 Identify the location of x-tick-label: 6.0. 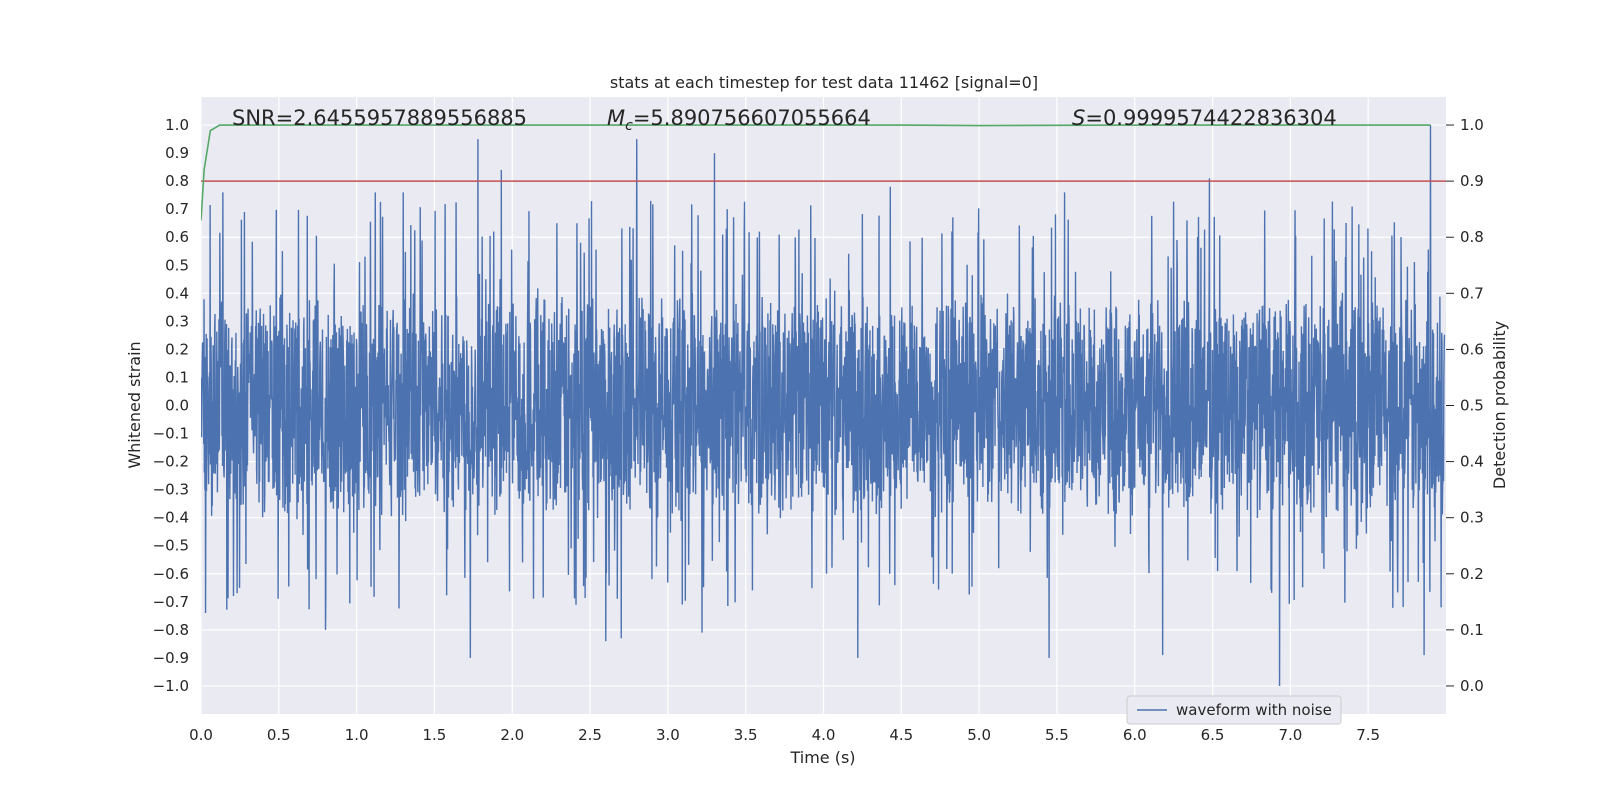
(1135, 735).